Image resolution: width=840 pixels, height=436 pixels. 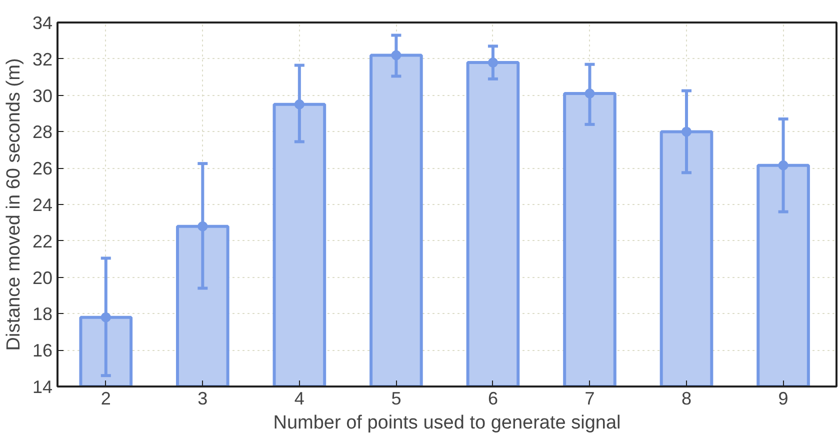 What do you see at coordinates (105, 398) in the screenshot?
I see `x-tick-label: 2` at bounding box center [105, 398].